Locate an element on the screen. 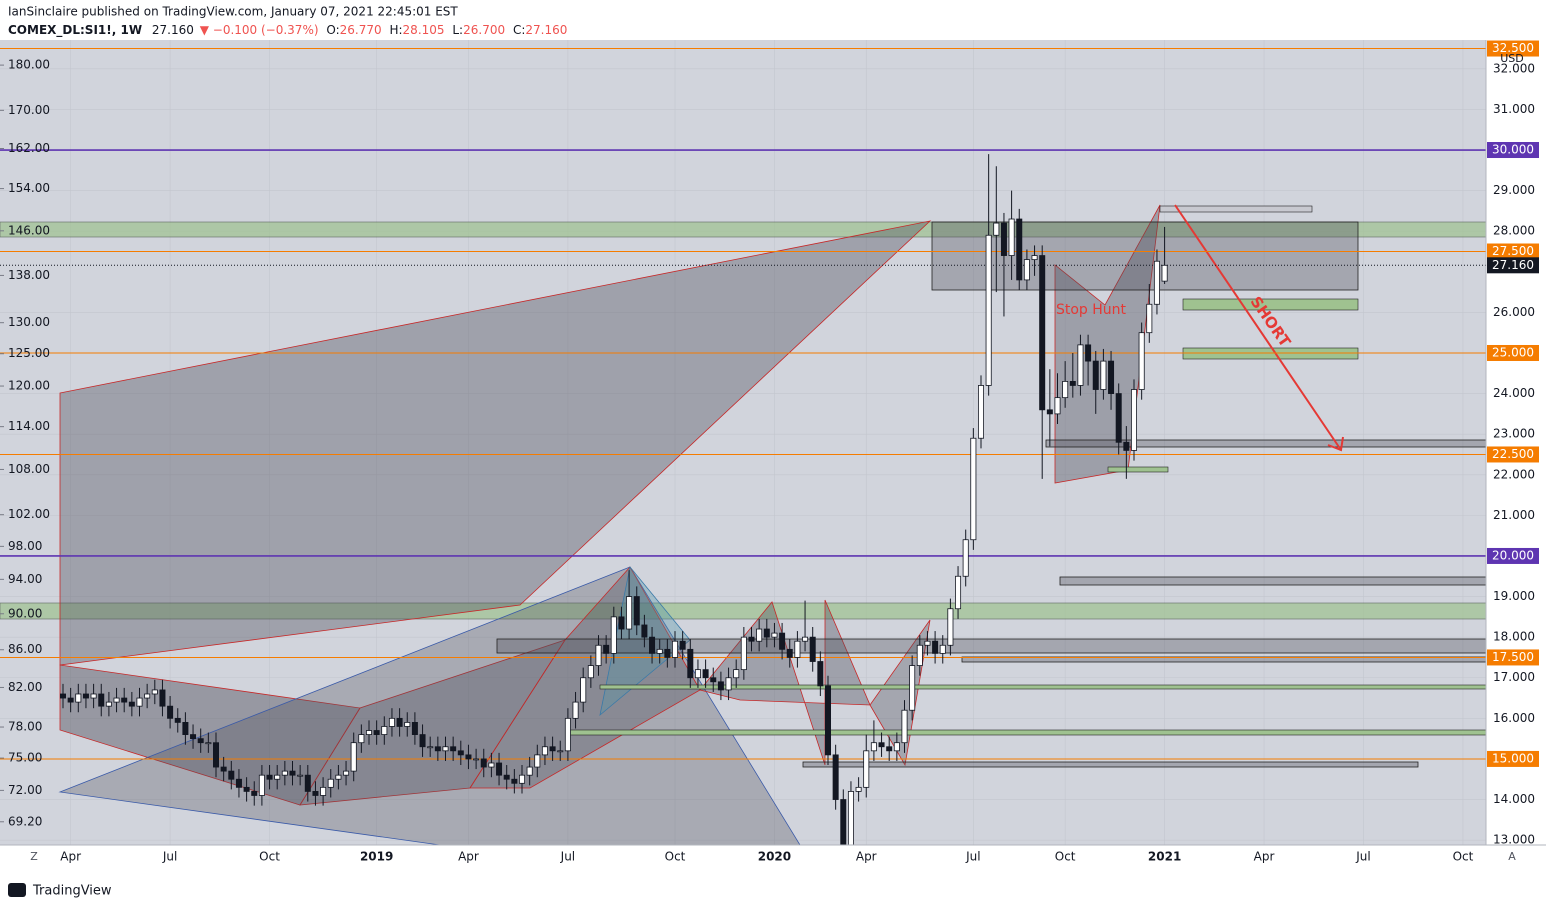 The width and height of the screenshot is (1546, 909). ohlc-value: 27.160 is located at coordinates (546, 30).